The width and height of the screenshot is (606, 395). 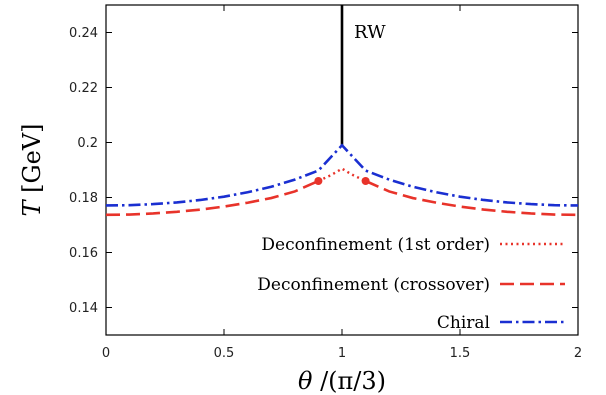 I want to click on rw-annotation: RW, so click(x=370, y=32).